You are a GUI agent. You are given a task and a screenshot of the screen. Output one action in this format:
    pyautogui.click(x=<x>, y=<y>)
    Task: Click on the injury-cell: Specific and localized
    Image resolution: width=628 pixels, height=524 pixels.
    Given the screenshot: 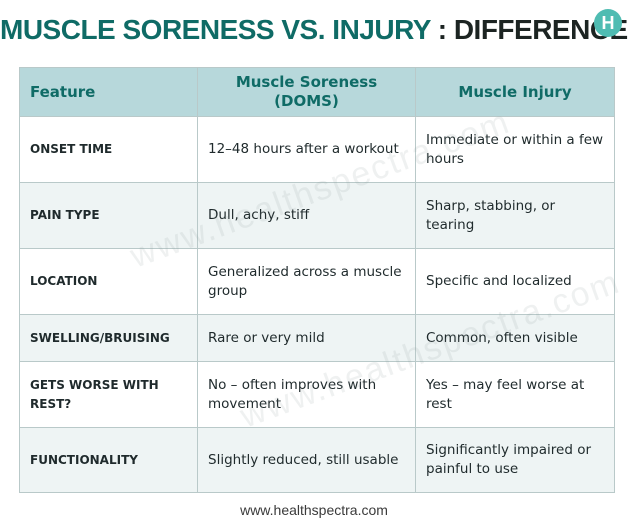 What is the action you would take?
    pyautogui.click(x=515, y=281)
    